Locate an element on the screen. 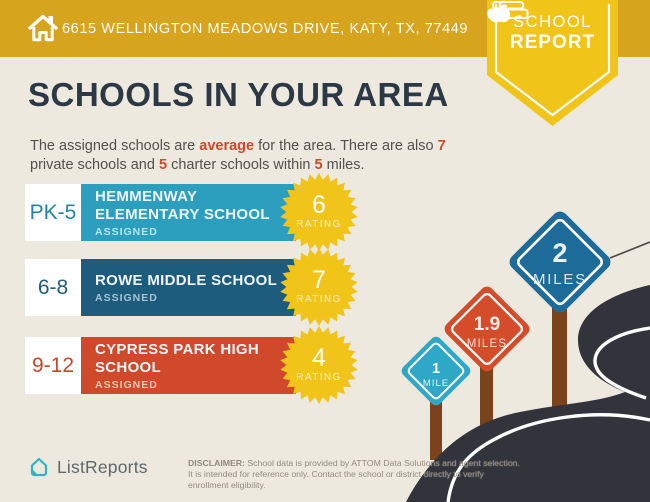  intro-text: private schools and is located at coordinates (94, 165).